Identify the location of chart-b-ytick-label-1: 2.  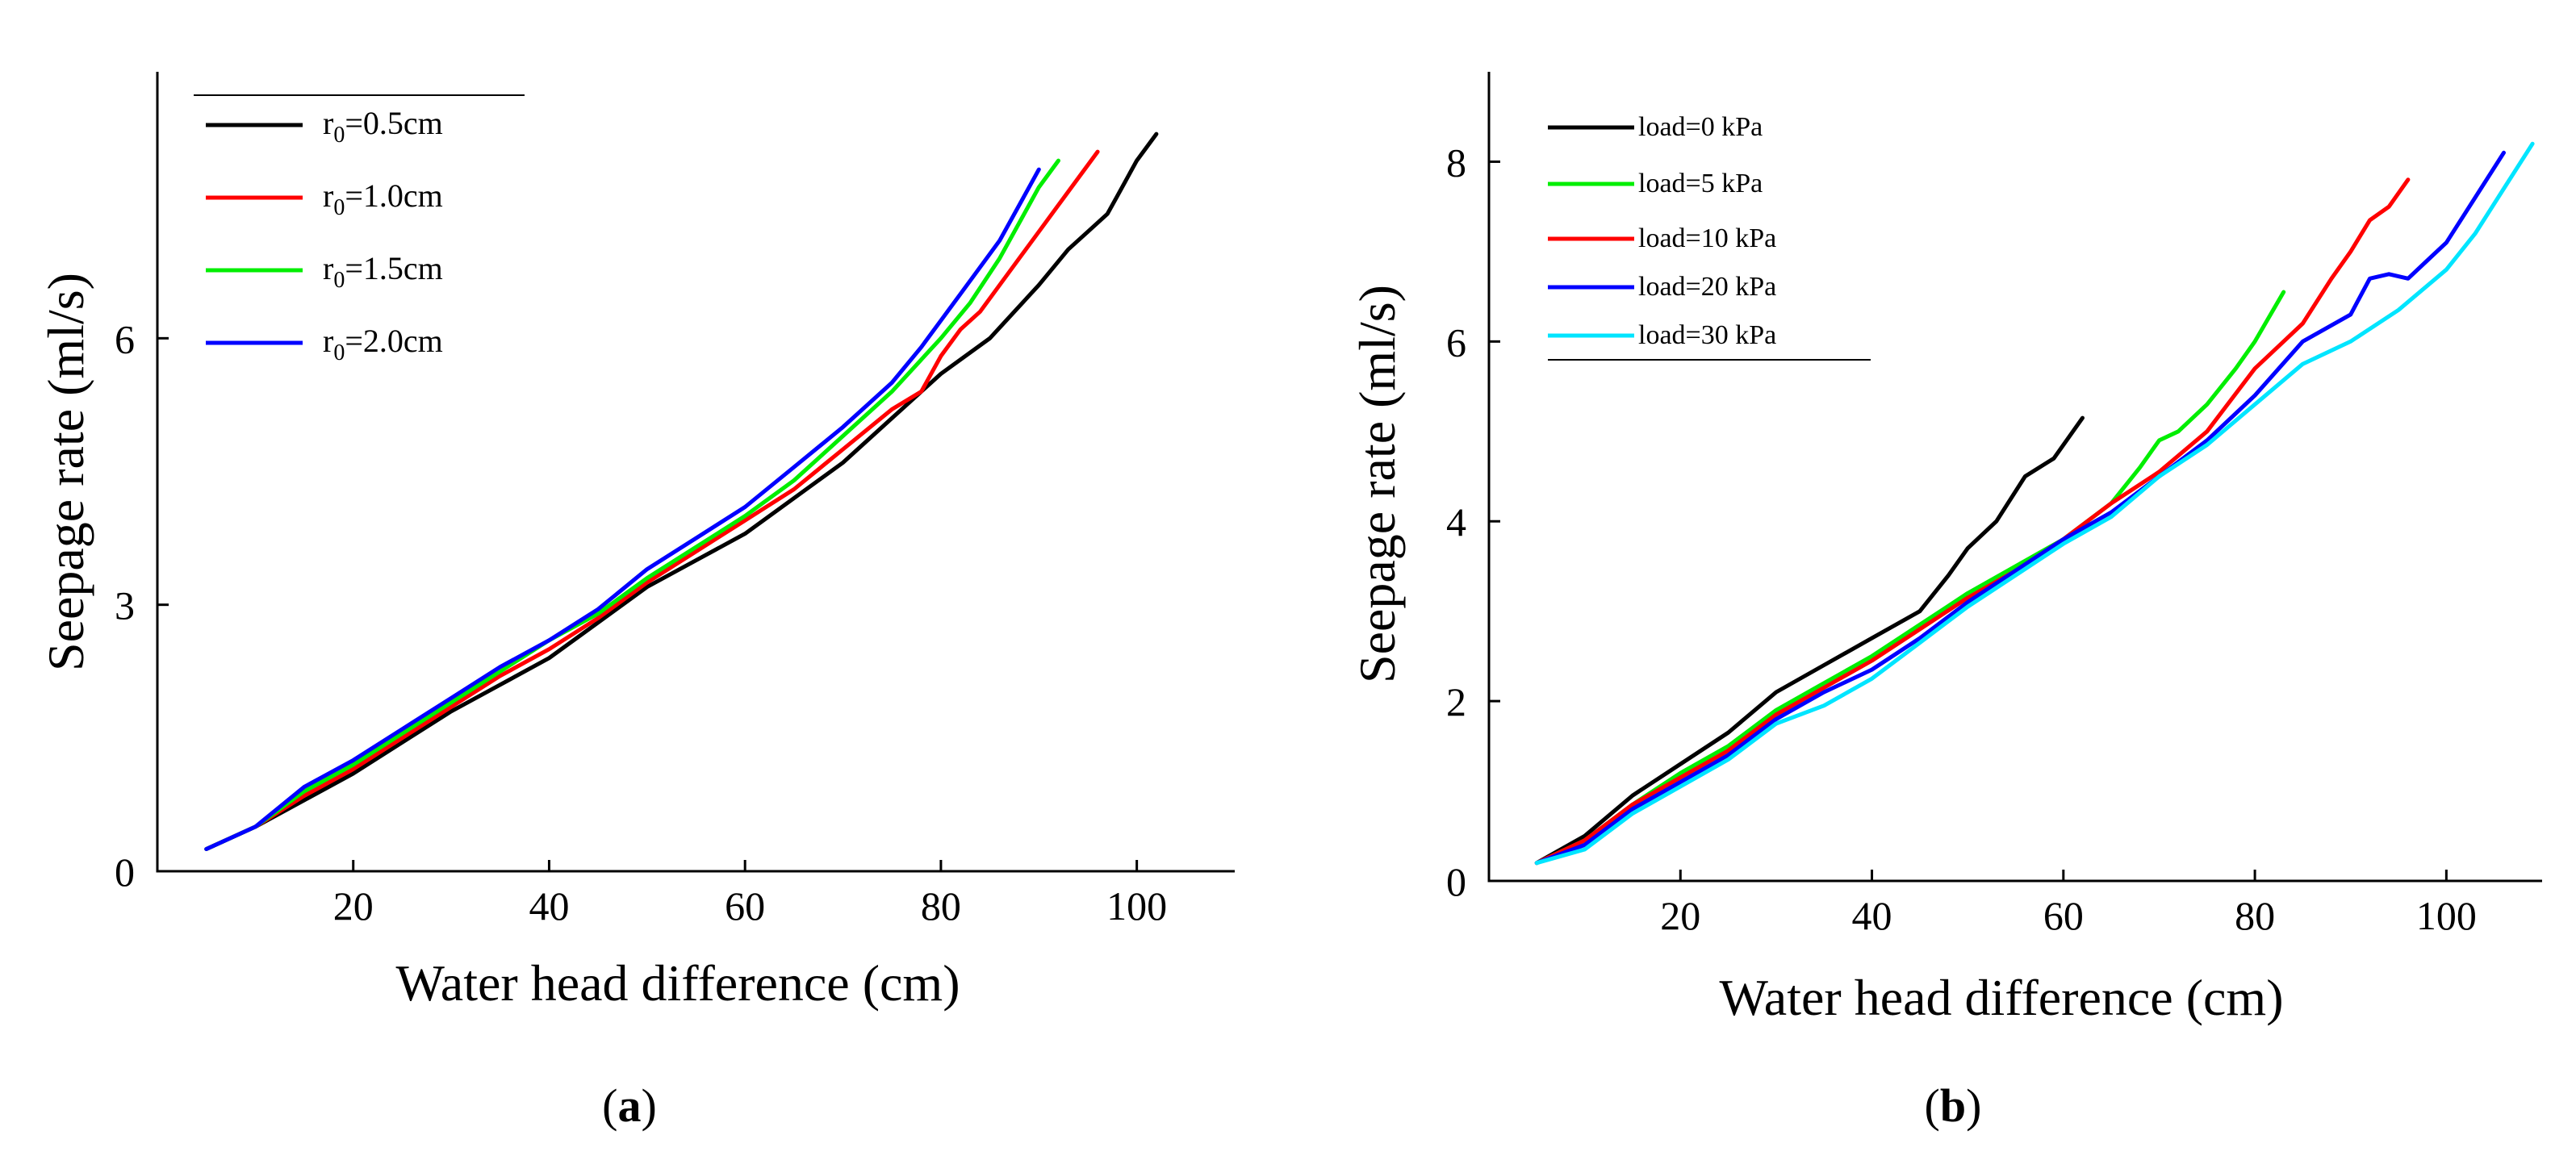
(1456, 701).